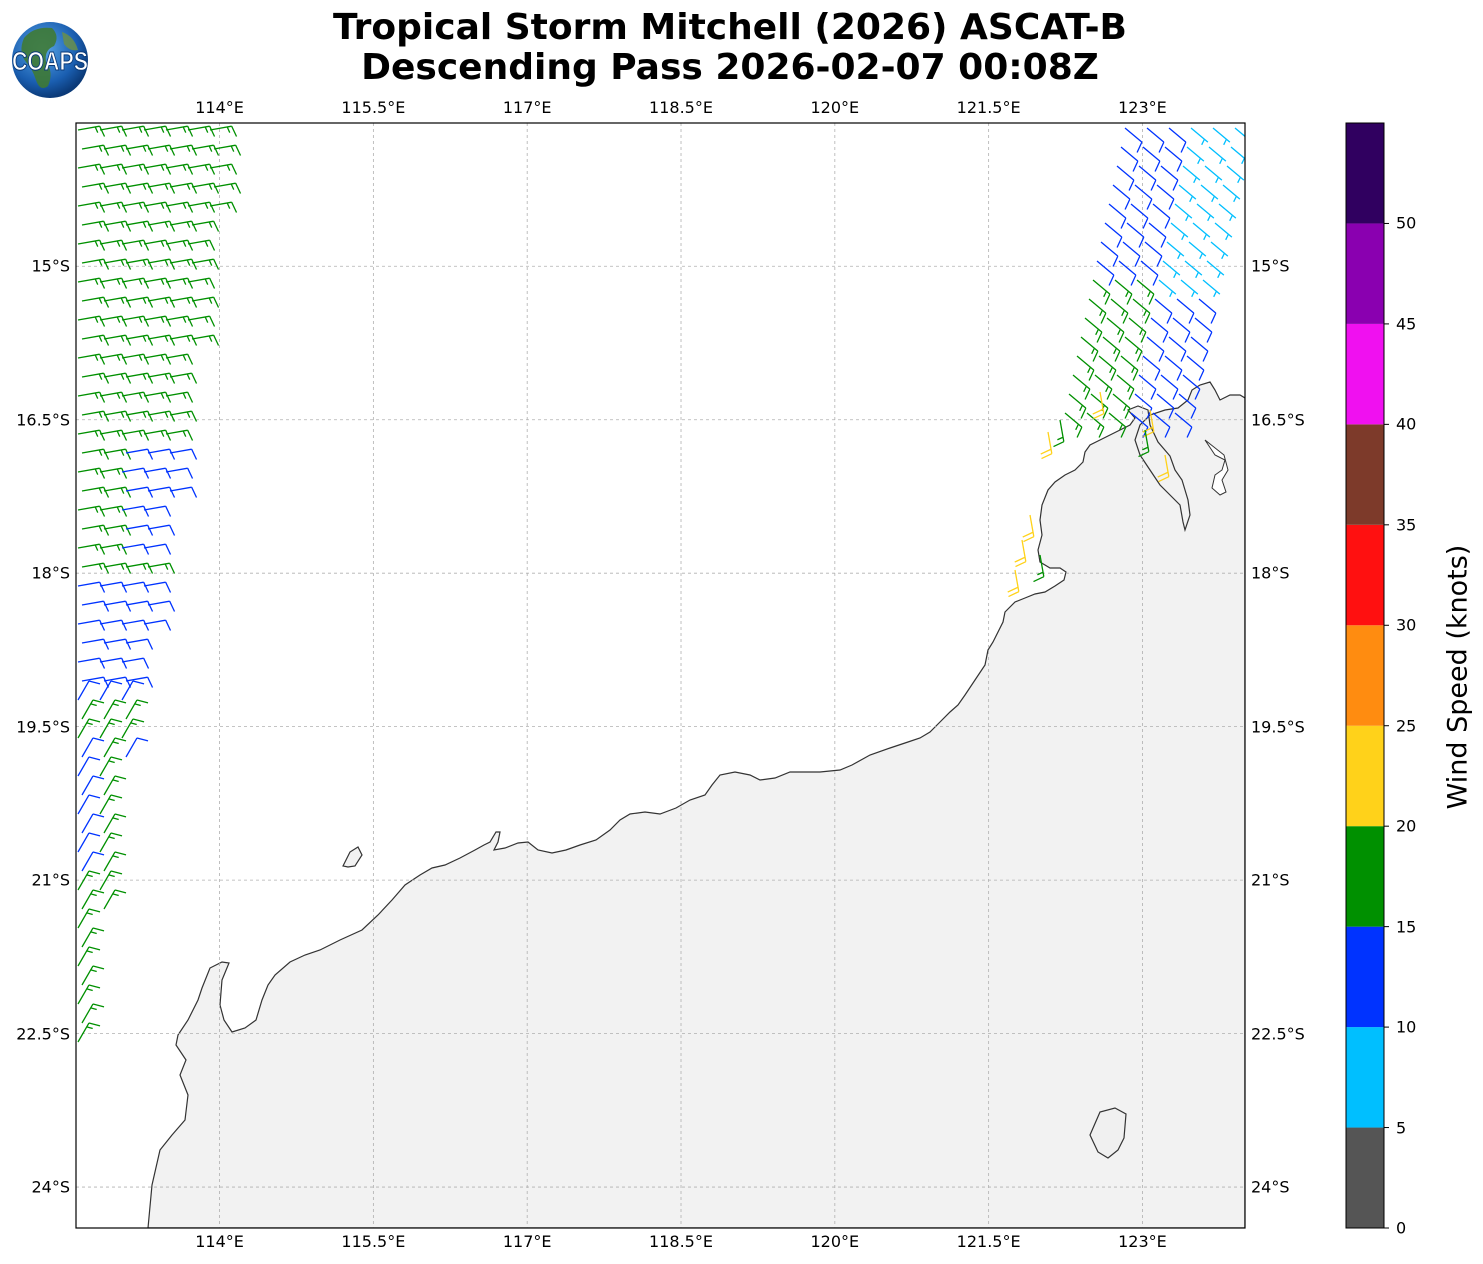 This screenshot has width=1483, height=1264. Describe the element at coordinates (835, 1241) in the screenshot. I see `lon-tick-label-bottom: 120°E` at that location.